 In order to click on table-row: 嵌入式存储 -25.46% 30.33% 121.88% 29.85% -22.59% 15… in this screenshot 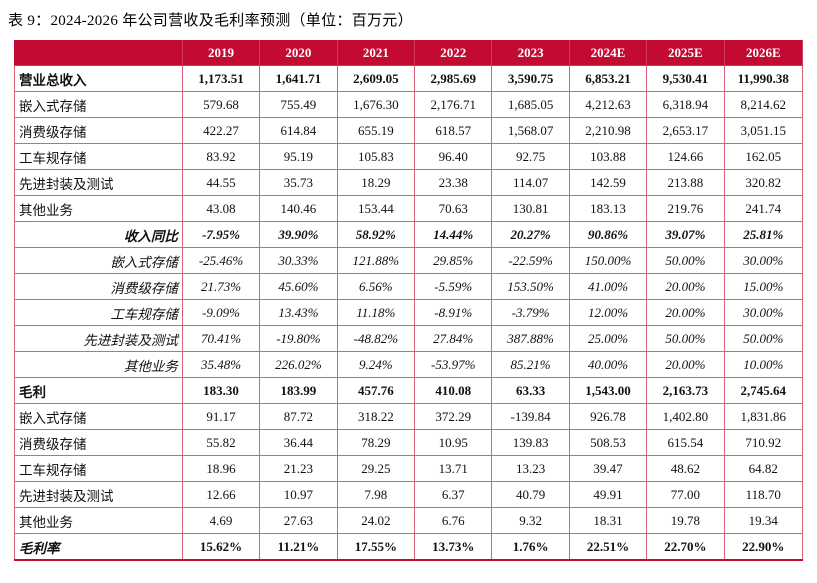, I will do `click(409, 260)`.